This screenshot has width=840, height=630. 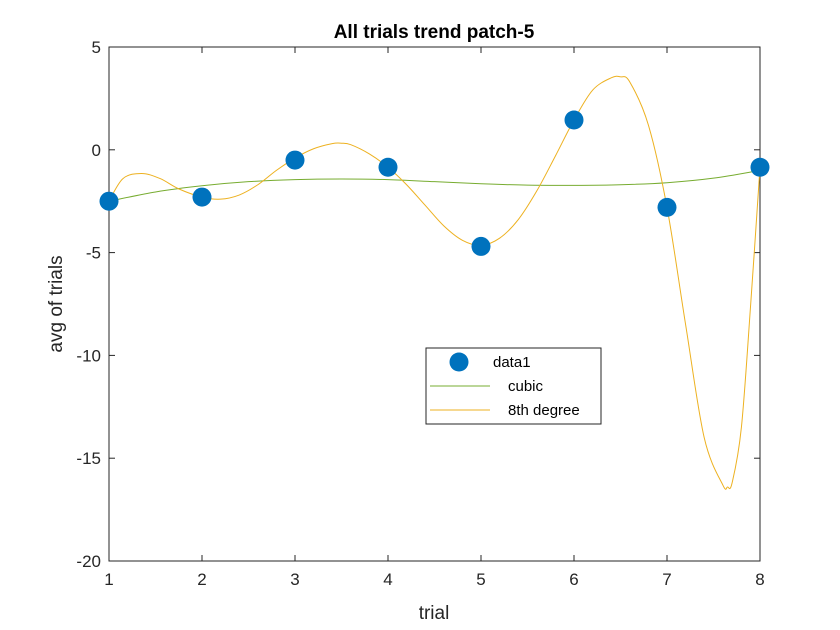 I want to click on x-tick-label: 4, so click(x=387, y=579).